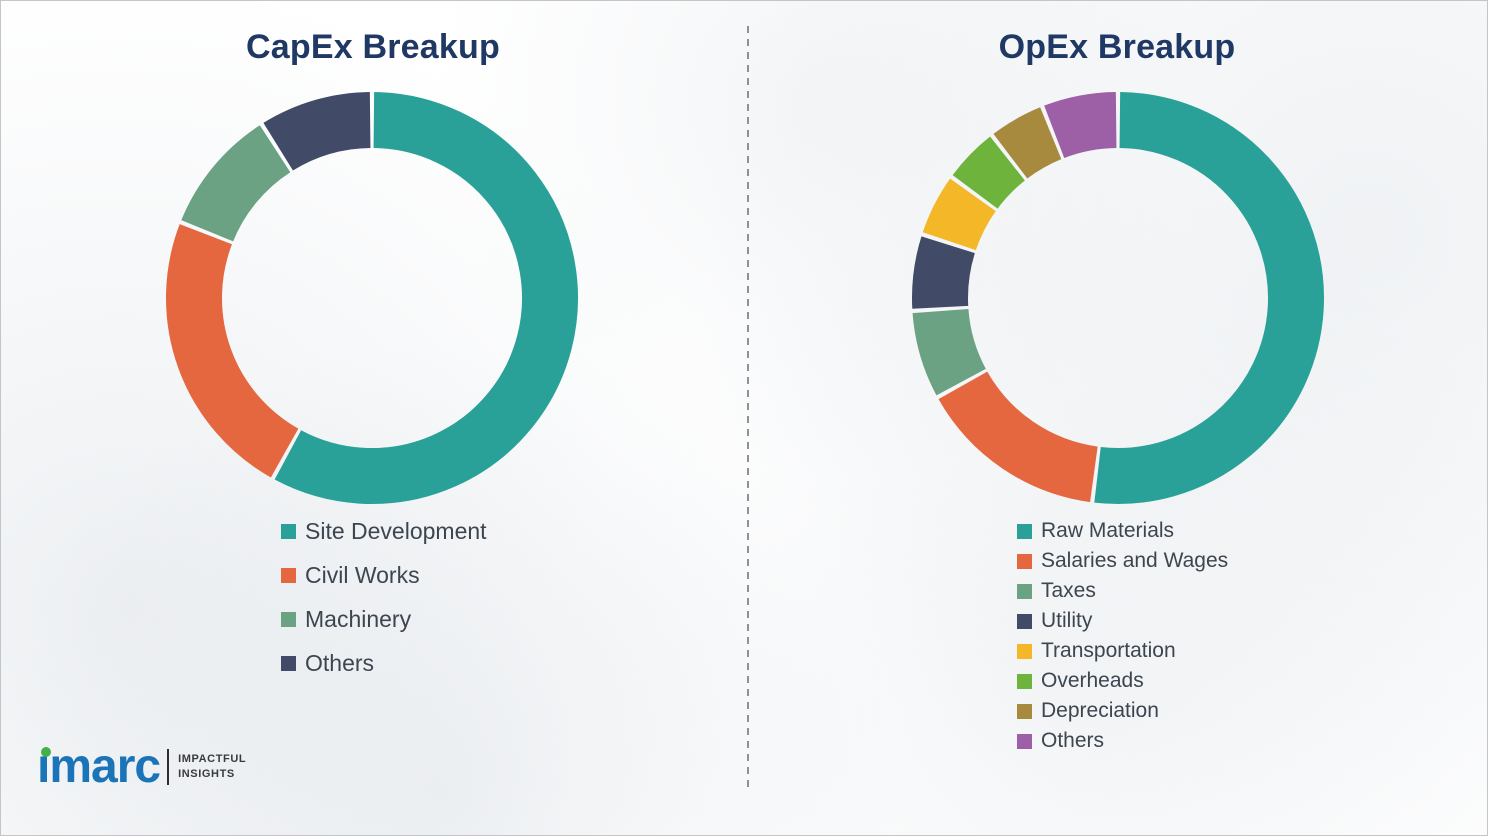 The width and height of the screenshot is (1488, 836). Describe the element at coordinates (373, 47) in the screenshot. I see `capex-chart-title: CapEx Breakup` at that location.